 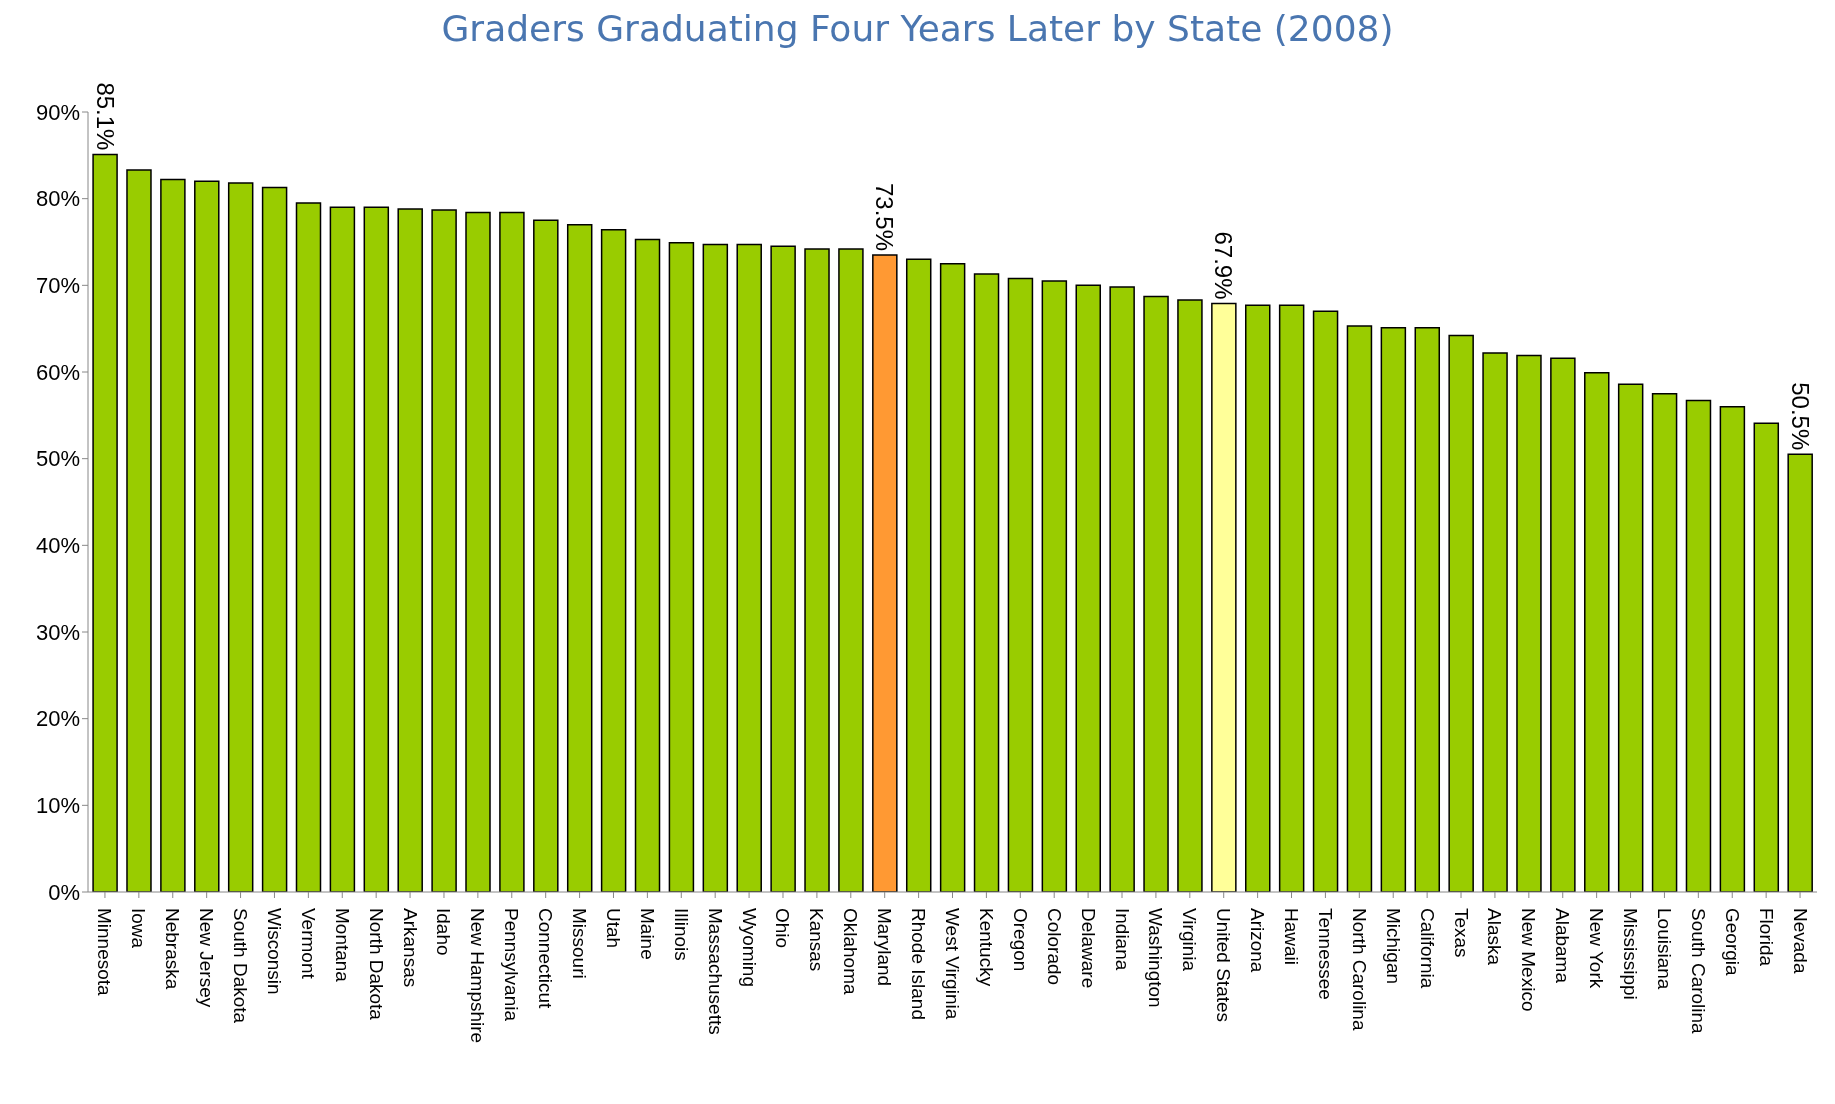 What do you see at coordinates (1461, 933) in the screenshot?
I see `x-tick-label: Texas` at bounding box center [1461, 933].